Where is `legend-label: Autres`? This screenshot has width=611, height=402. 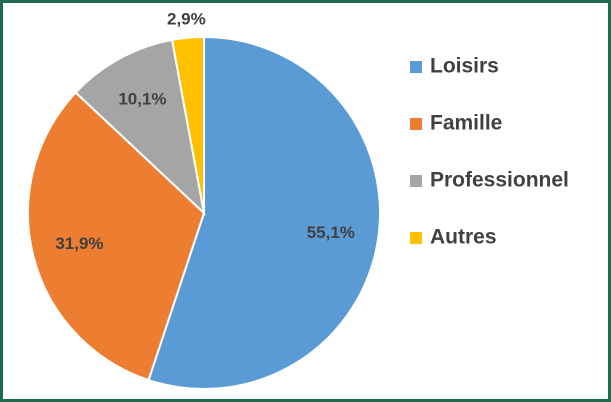 legend-label: Autres is located at coordinates (463, 237).